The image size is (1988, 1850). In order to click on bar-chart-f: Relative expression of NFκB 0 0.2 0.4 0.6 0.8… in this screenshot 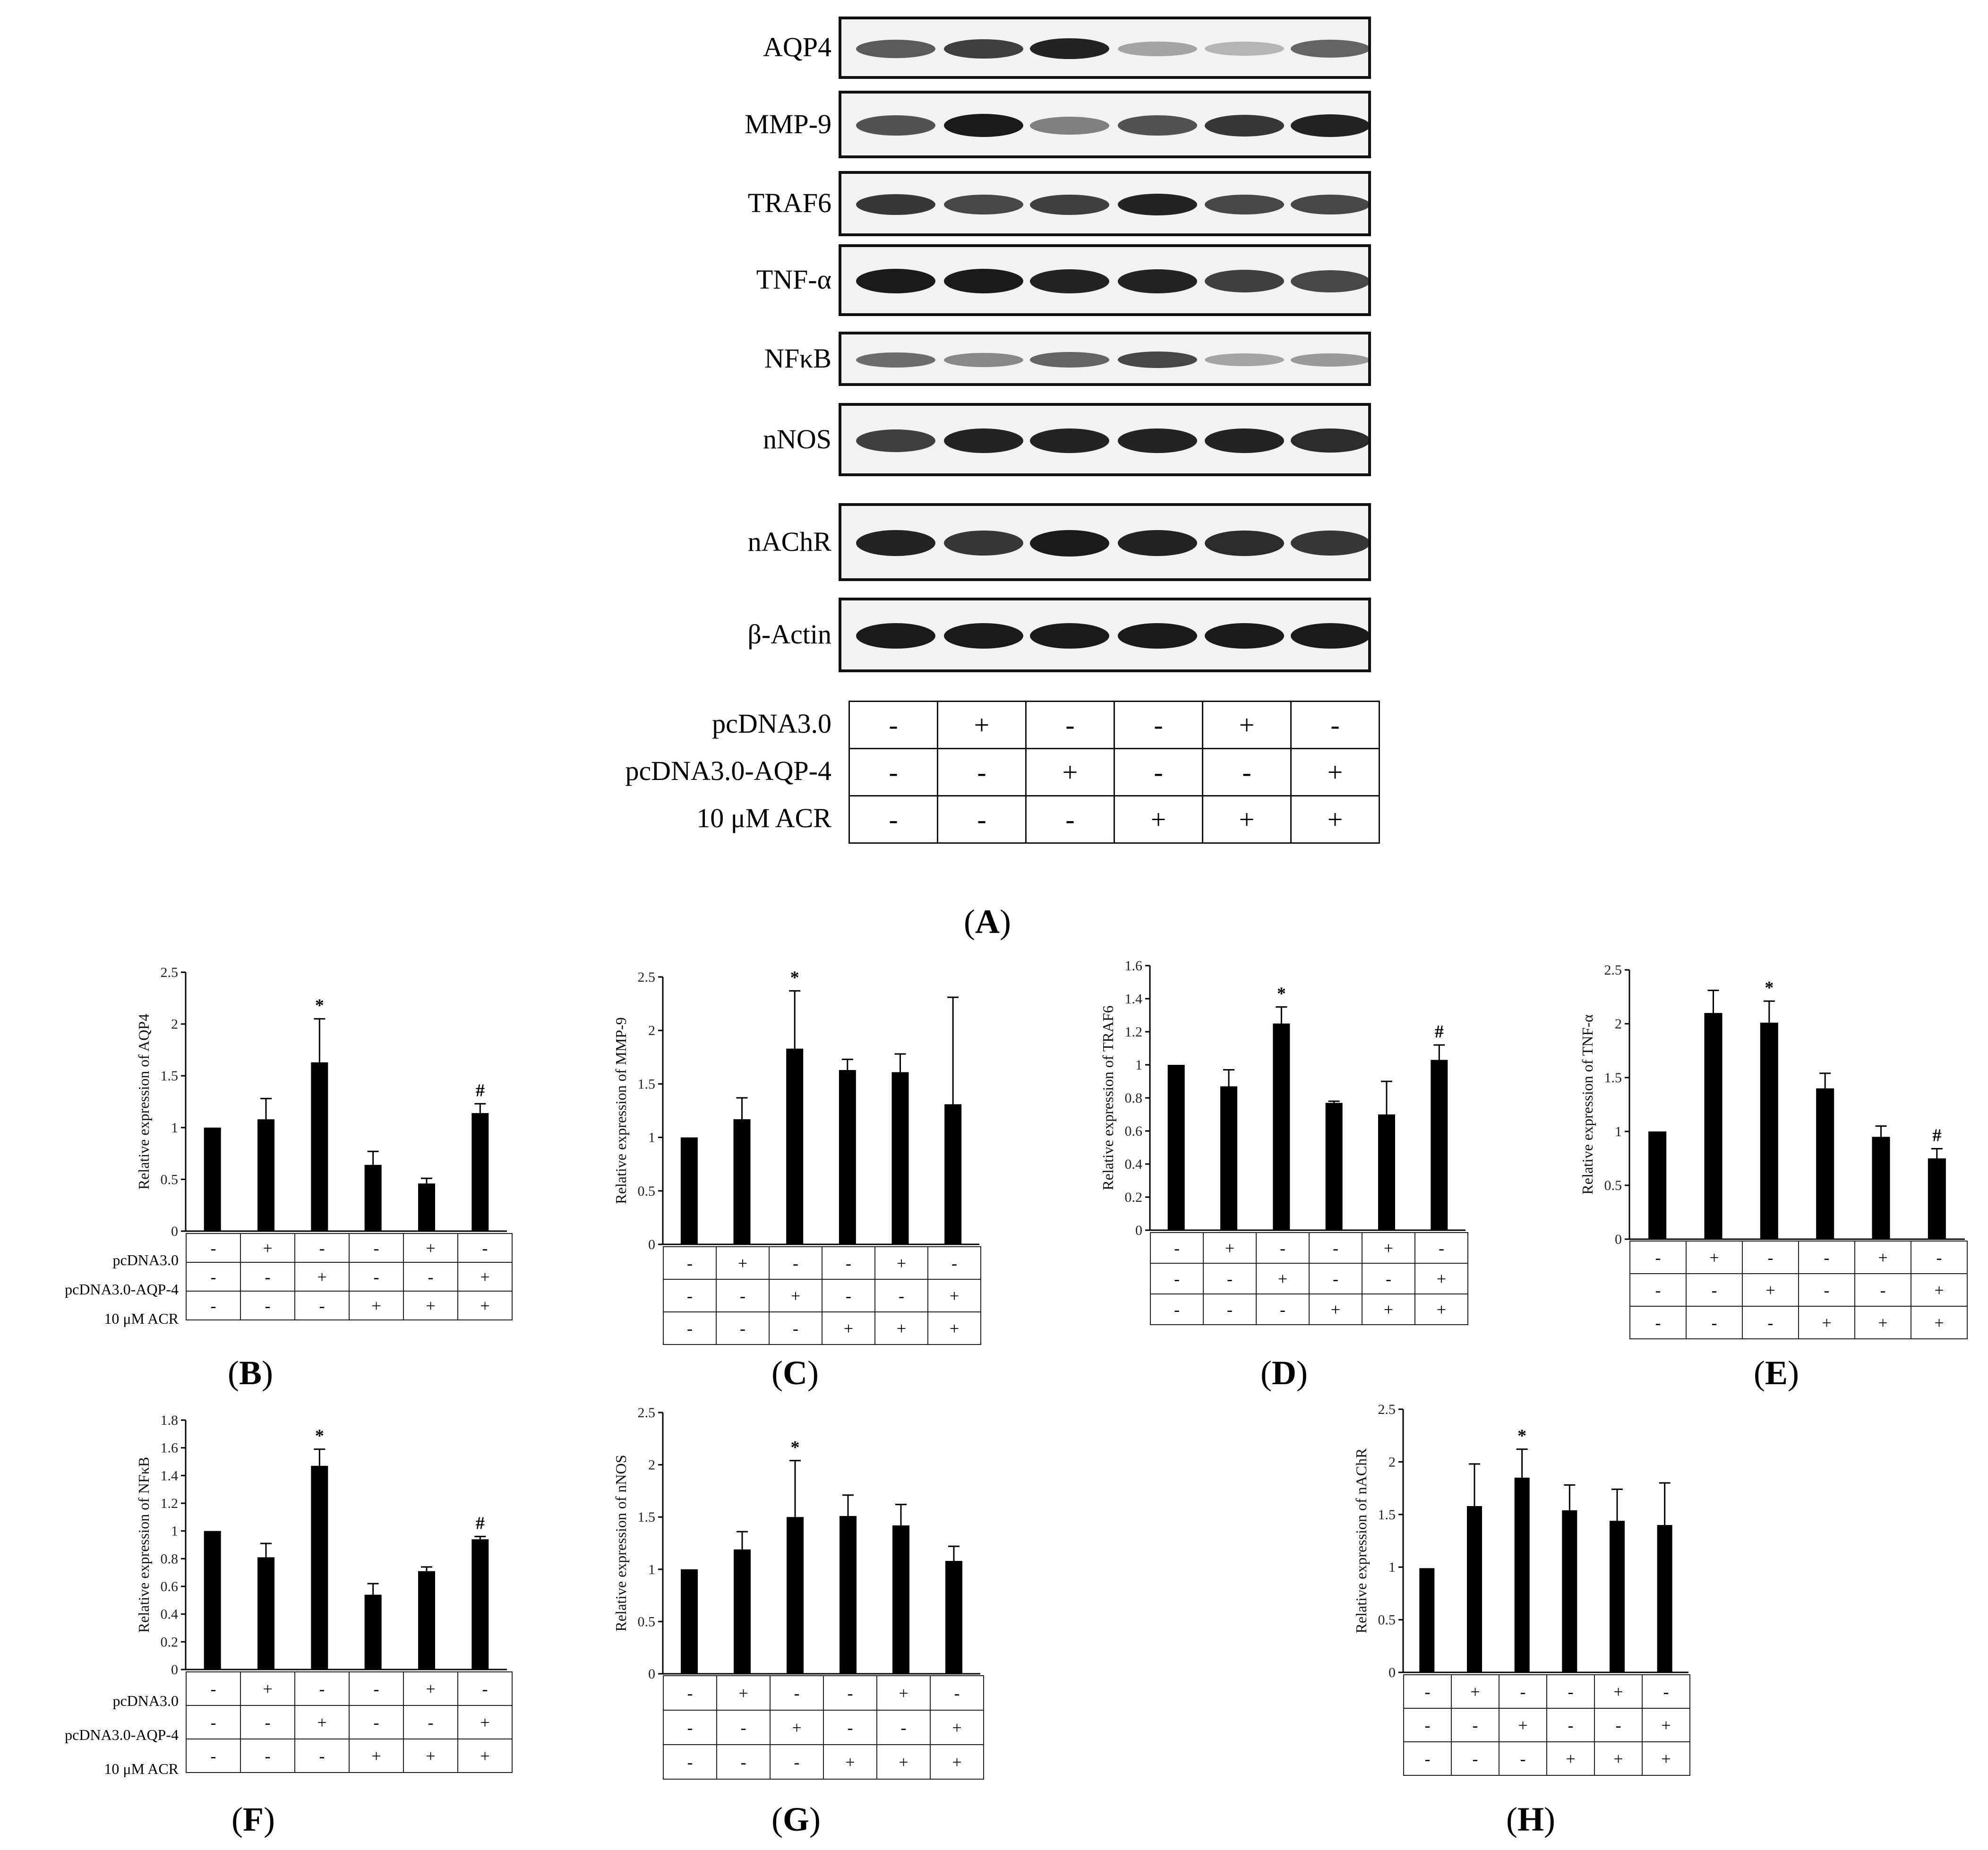, I will do `click(313, 1541)`.